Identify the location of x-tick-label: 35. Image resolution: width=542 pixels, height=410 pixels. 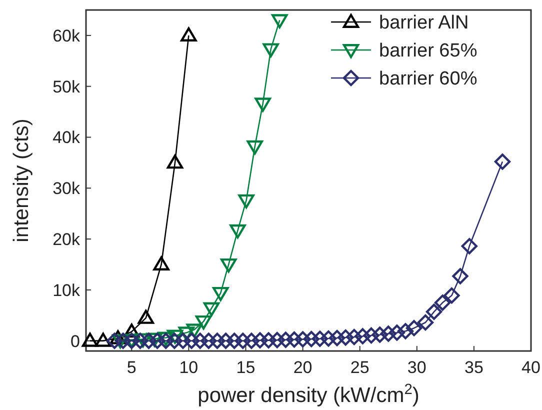
(474, 367).